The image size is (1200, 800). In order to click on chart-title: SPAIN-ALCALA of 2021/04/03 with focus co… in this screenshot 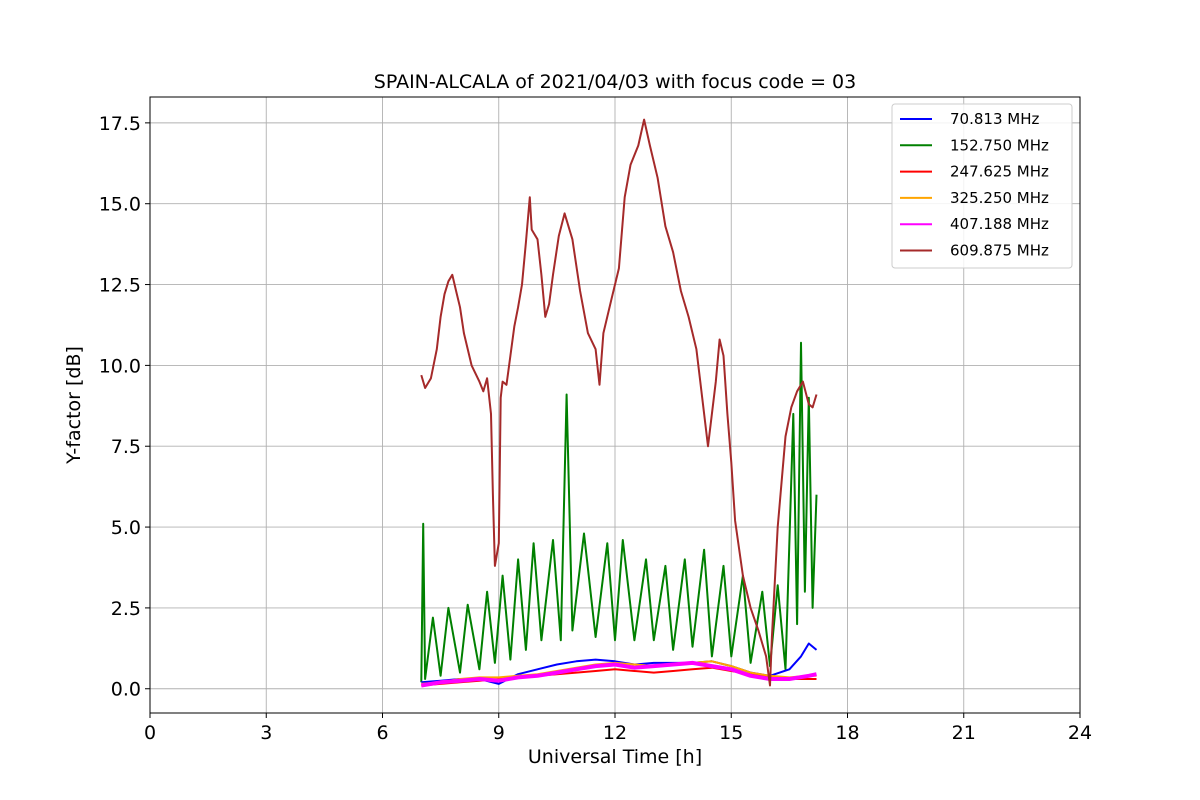, I will do `click(615, 82)`.